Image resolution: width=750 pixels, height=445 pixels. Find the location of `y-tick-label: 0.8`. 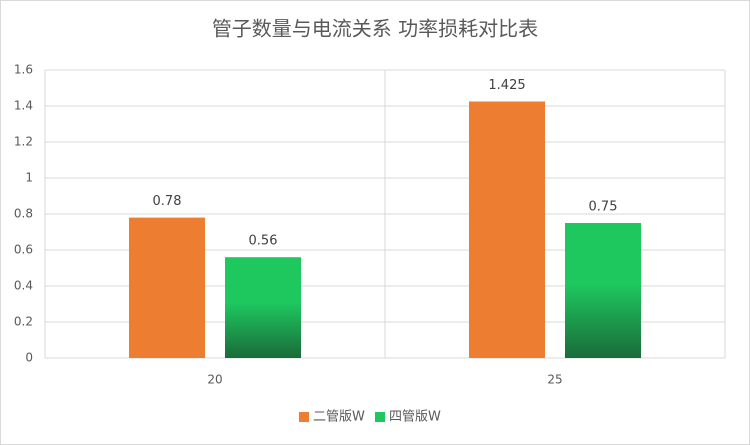

y-tick-label: 0.8 is located at coordinates (23, 214).